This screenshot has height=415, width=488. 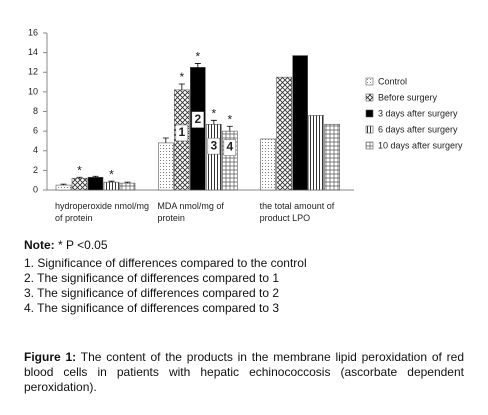 I want to click on note: Note: * P <0.05, so click(x=66, y=245).